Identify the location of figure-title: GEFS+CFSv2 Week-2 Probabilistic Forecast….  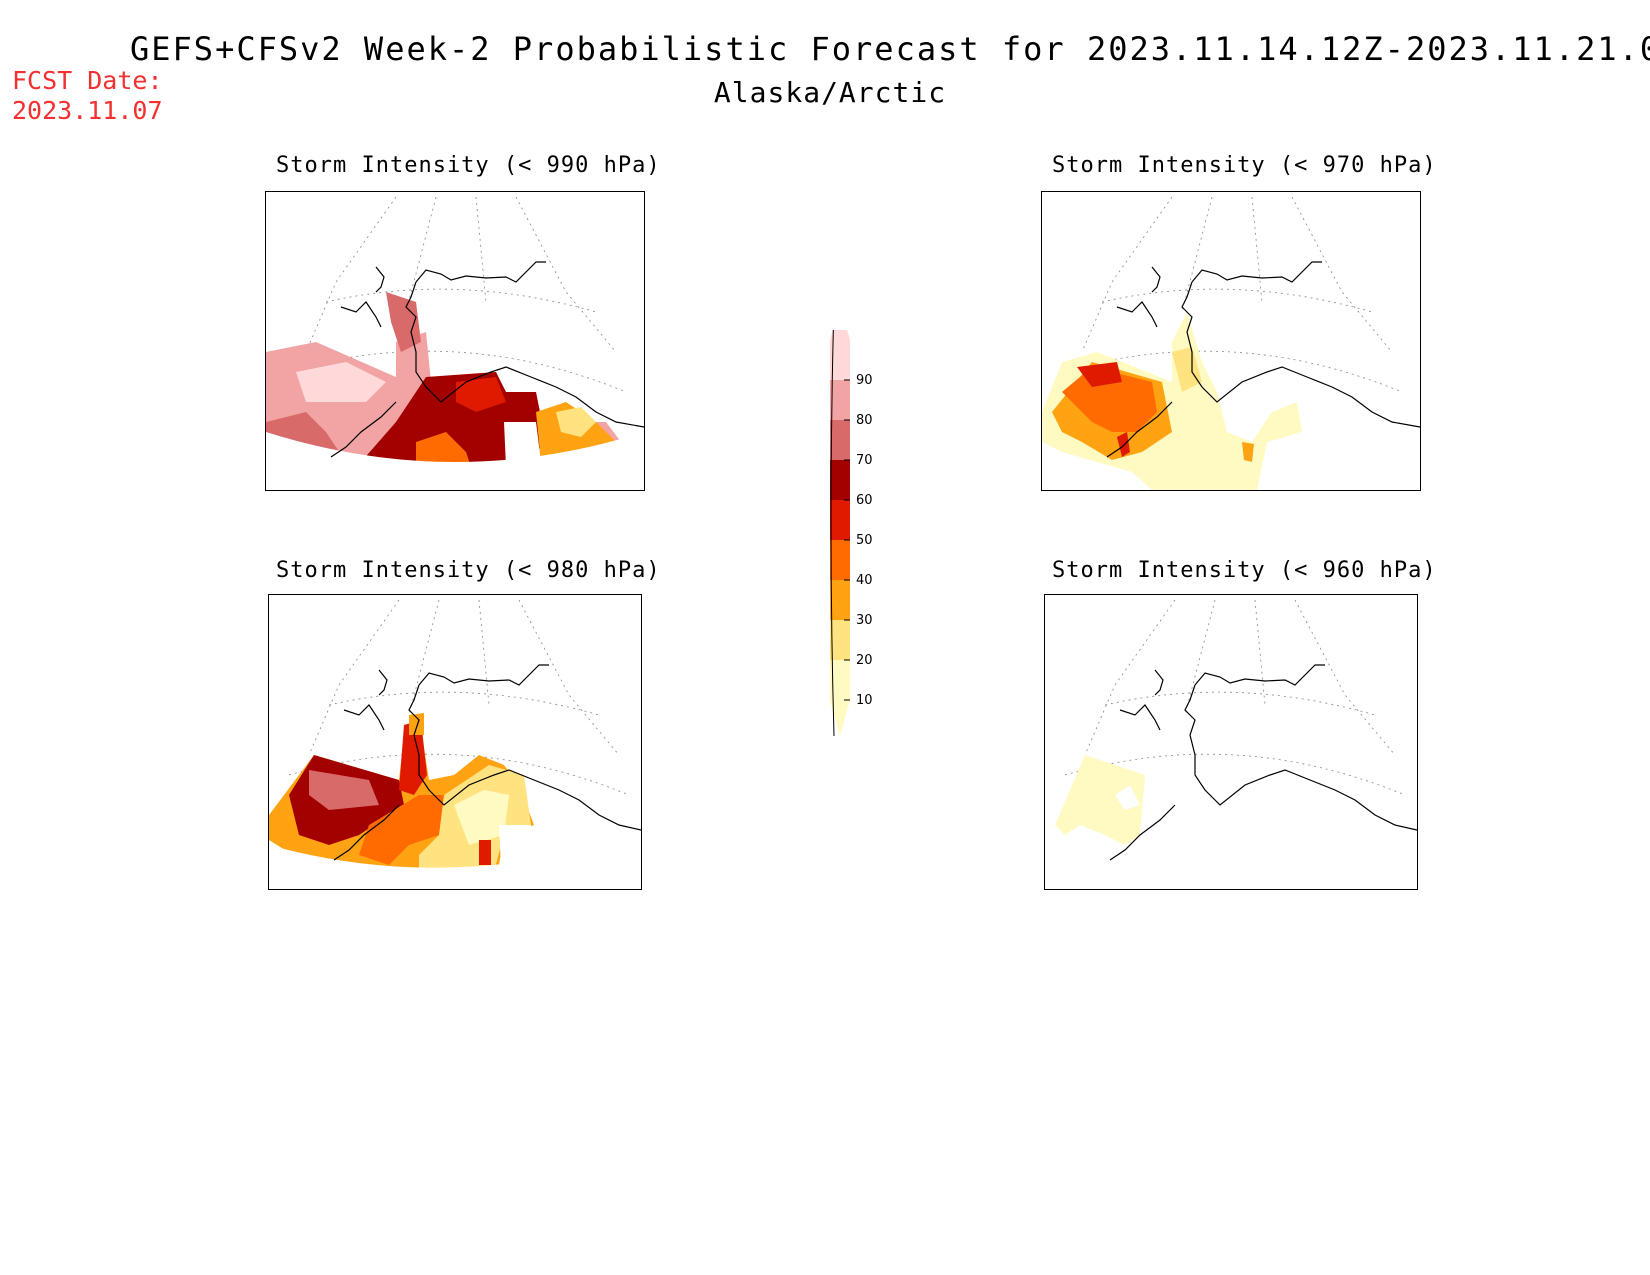
(890, 49).